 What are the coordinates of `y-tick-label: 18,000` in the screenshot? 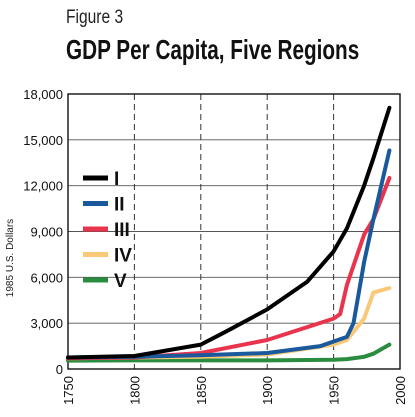 It's located at (43, 94).